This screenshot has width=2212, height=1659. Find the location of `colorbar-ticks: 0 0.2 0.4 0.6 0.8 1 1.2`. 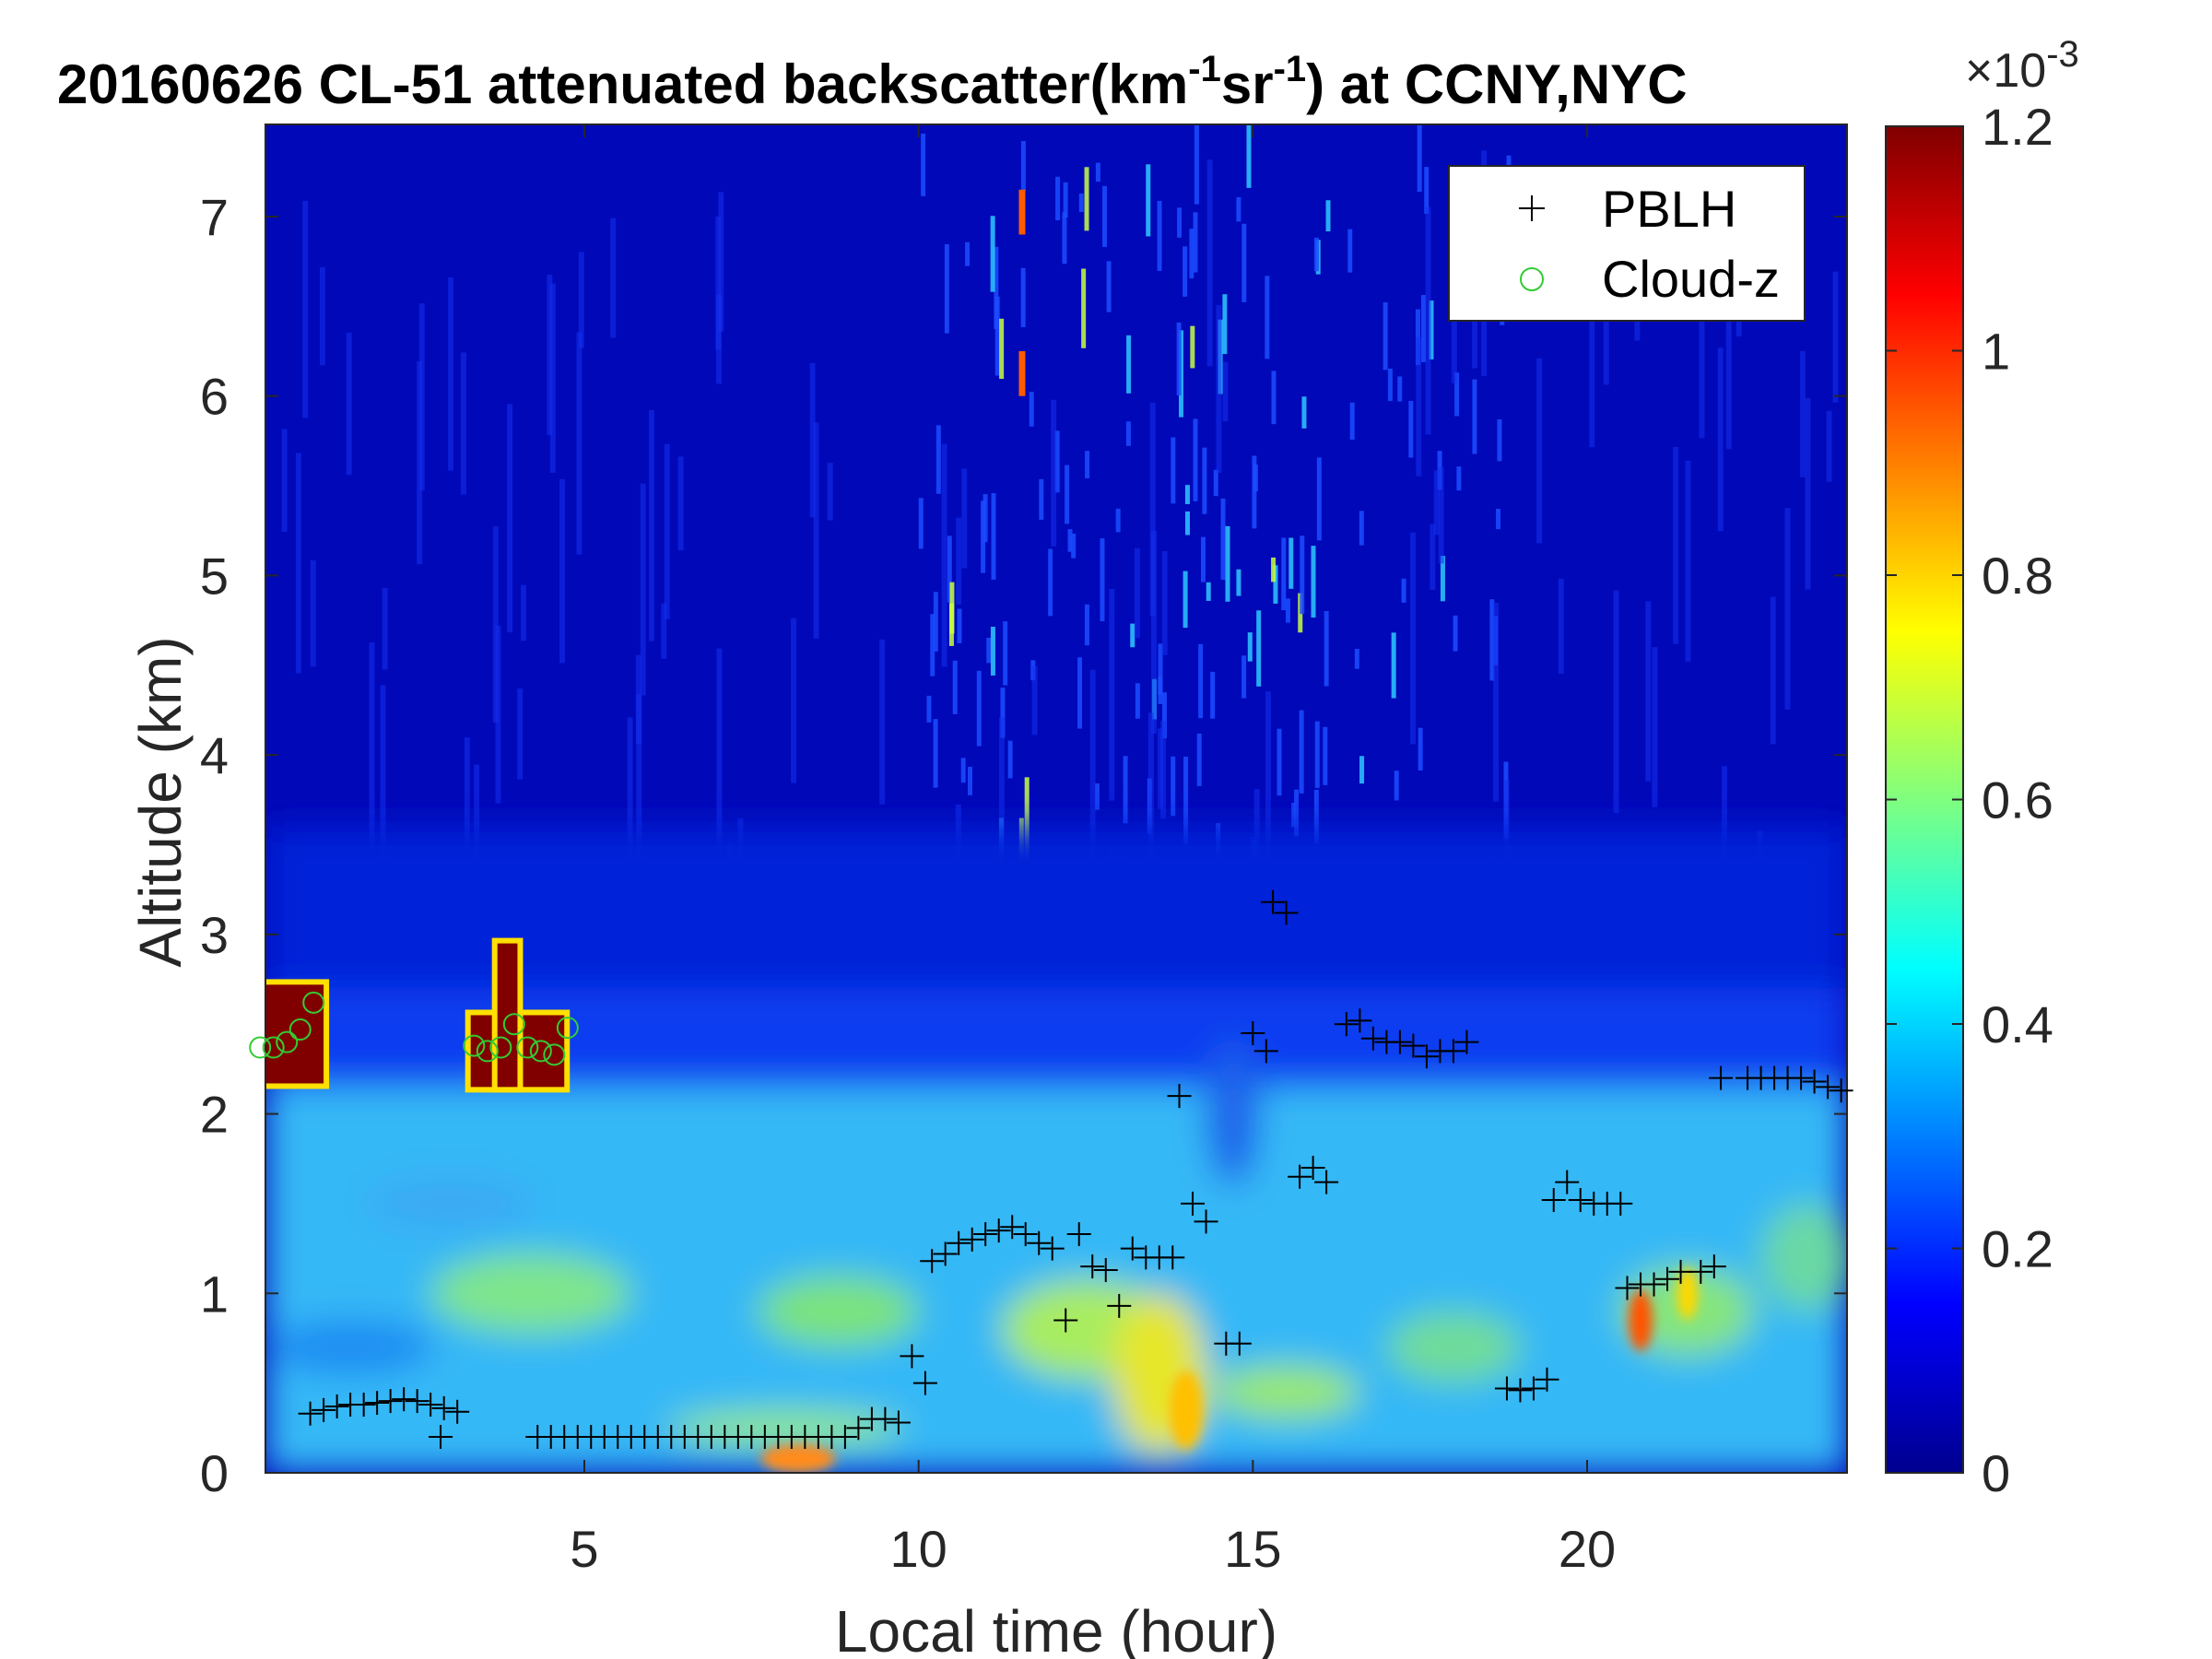

colorbar-ticks: 0 0.2 0.4 0.6 0.8 1 1.2 is located at coordinates (1969, 800).